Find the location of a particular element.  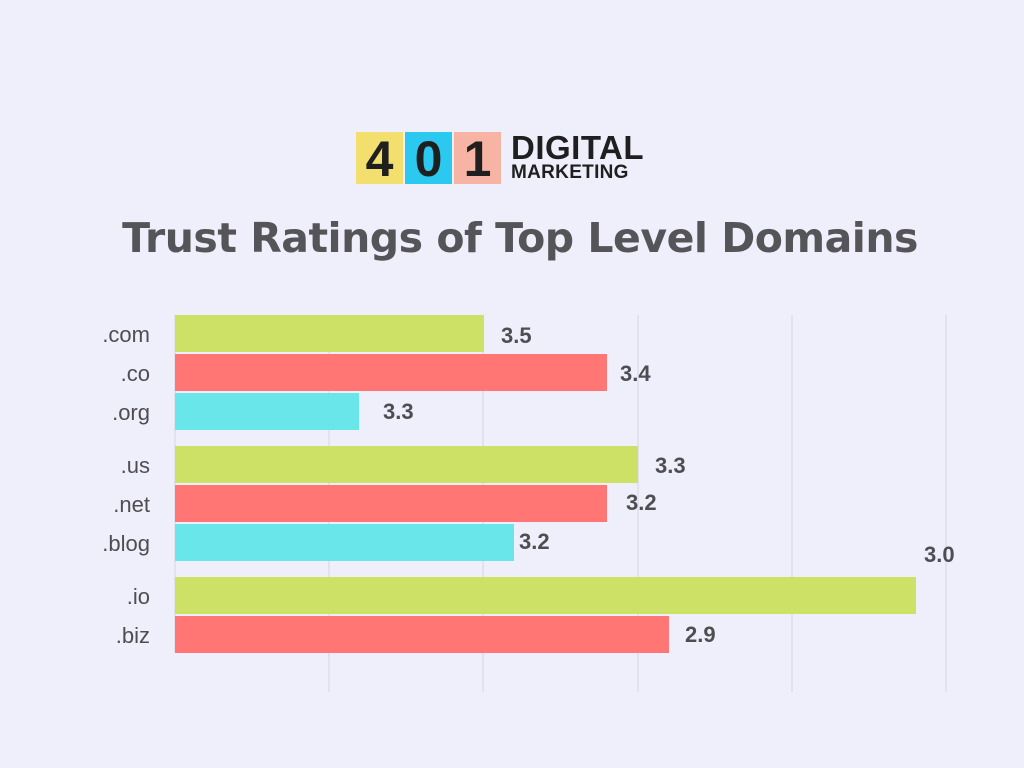

category-label: .co is located at coordinates (135, 373).